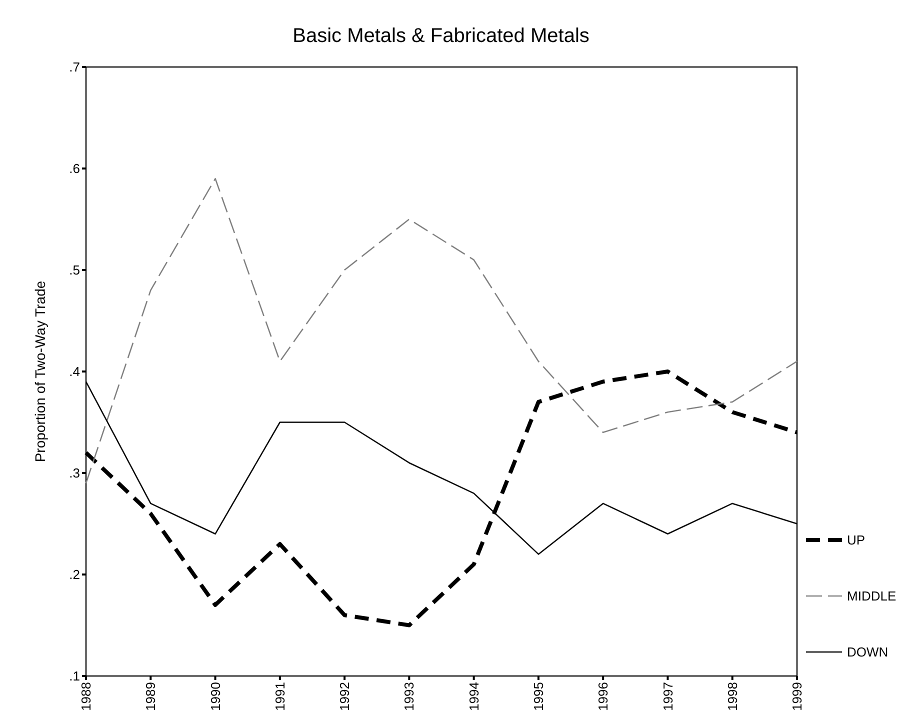  What do you see at coordinates (40, 371) in the screenshot?
I see `y-axis-title: Proportion of Two-Way Trade` at bounding box center [40, 371].